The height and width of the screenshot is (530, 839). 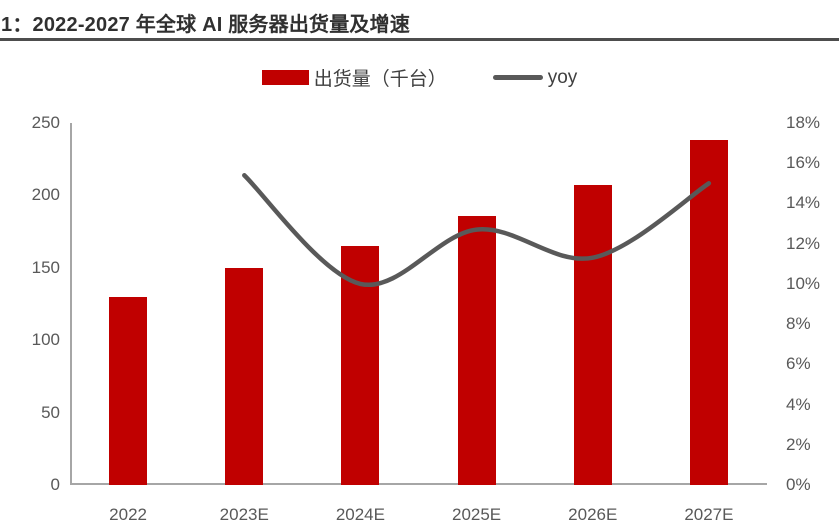 What do you see at coordinates (128, 514) in the screenshot?
I see `x-axis-label: 2022` at bounding box center [128, 514].